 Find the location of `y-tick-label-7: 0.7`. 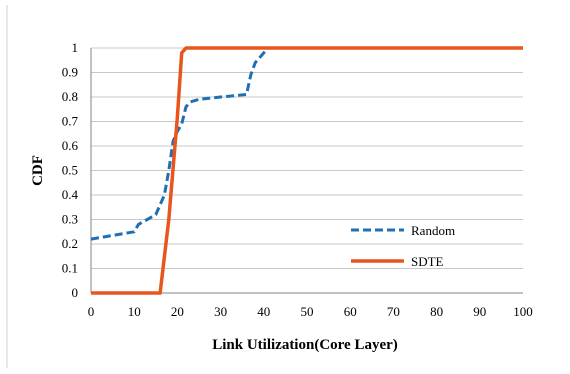

y-tick-label-7: 0.7 is located at coordinates (70, 121).